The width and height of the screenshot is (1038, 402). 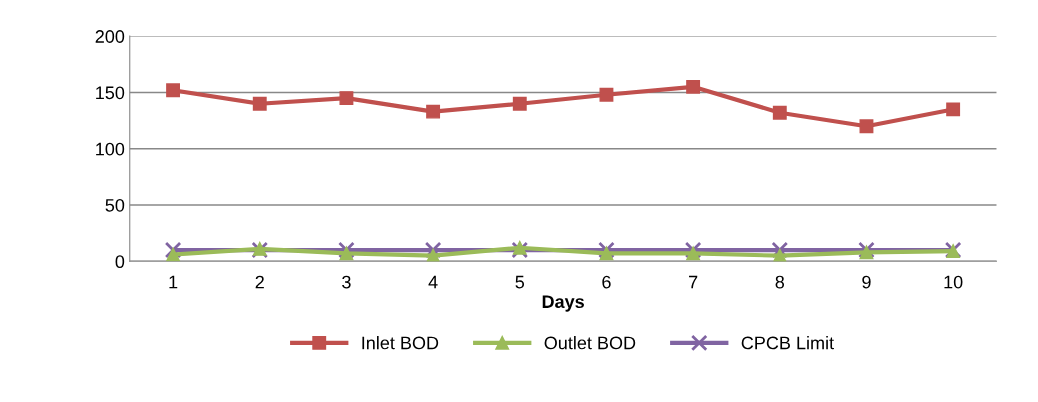 What do you see at coordinates (787, 343) in the screenshot?
I see `legend-label: CPCB Limit` at bounding box center [787, 343].